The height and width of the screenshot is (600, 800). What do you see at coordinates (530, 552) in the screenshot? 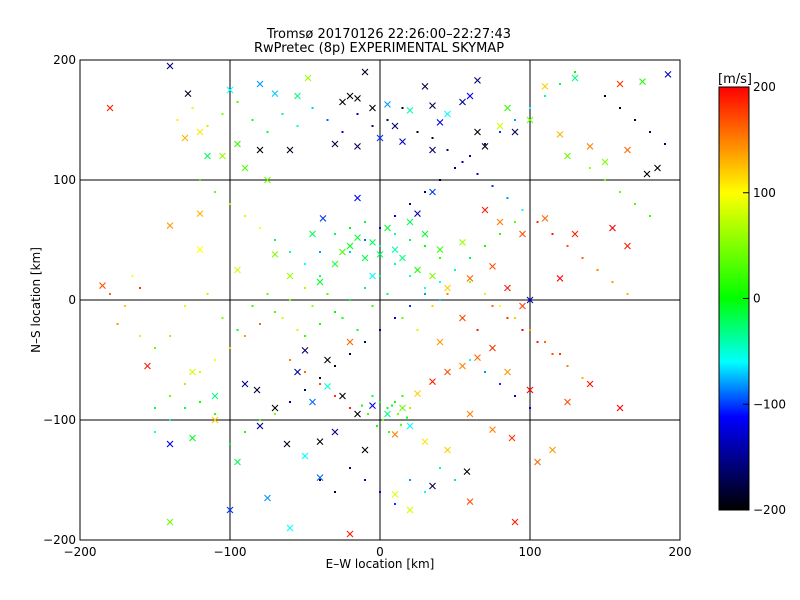
I see `x-tick-label: 100` at bounding box center [530, 552].